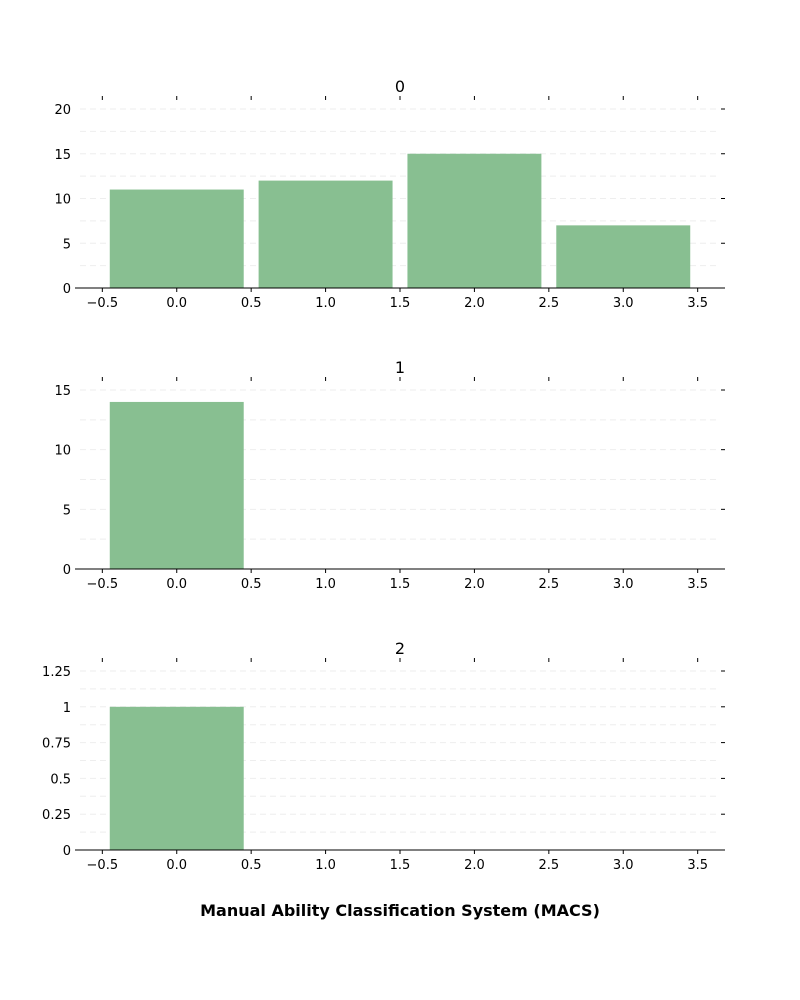 The height and width of the screenshot is (1000, 800). I want to click on y-tick-label: 0.5, so click(60, 779).